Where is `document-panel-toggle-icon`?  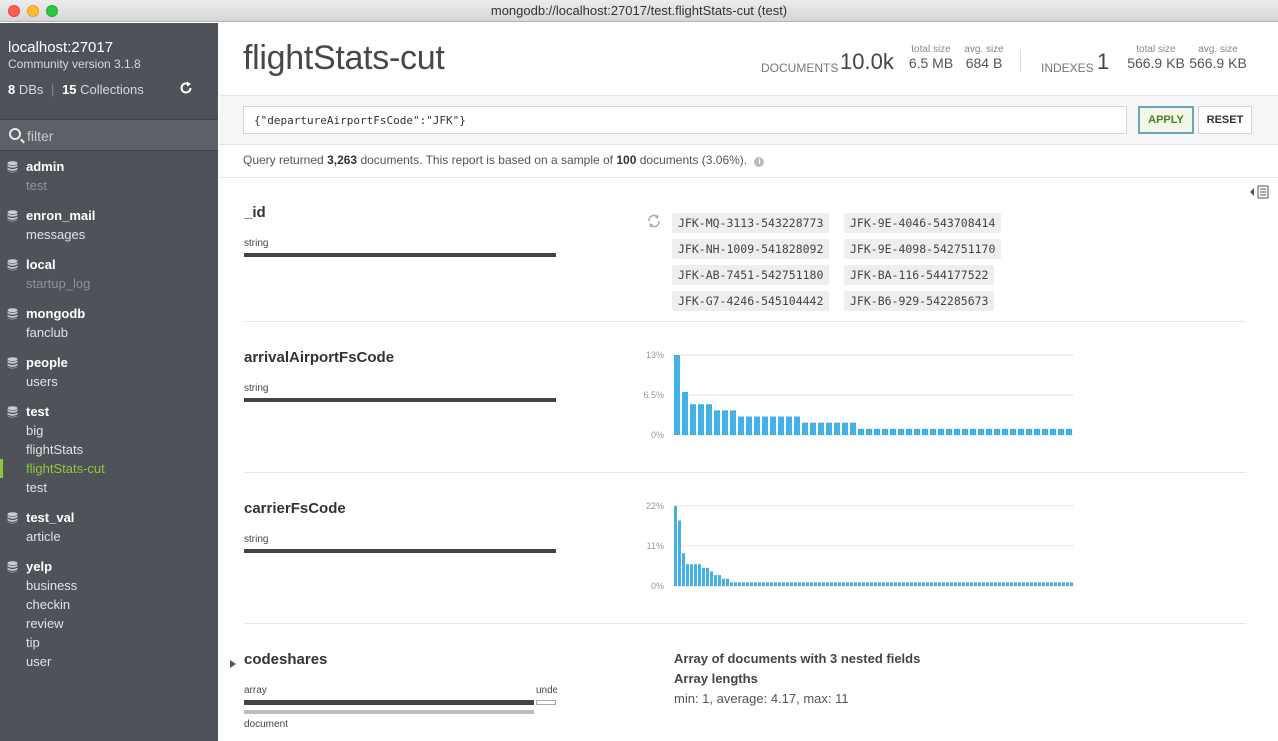 document-panel-toggle-icon is located at coordinates (1260, 193).